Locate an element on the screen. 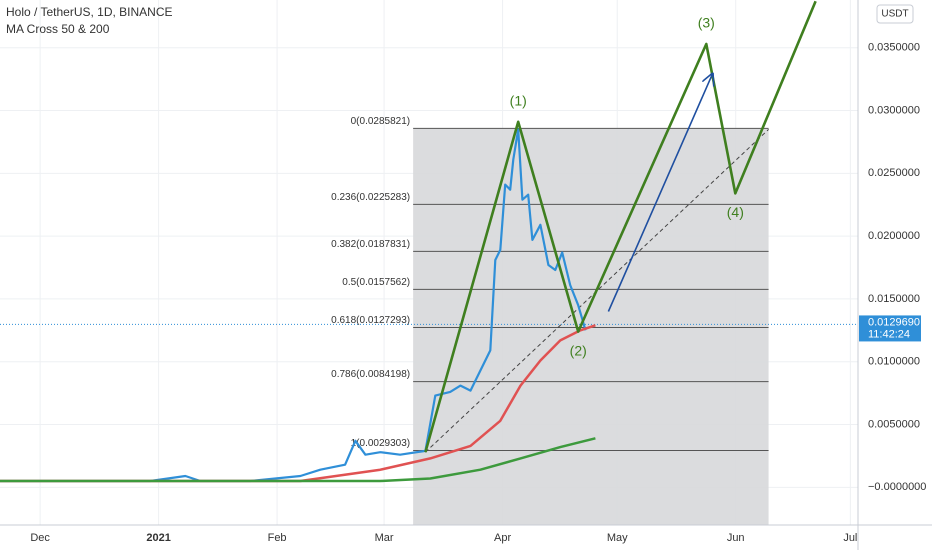 The image size is (932, 550). countdown: 11:42:24 is located at coordinates (889, 334).